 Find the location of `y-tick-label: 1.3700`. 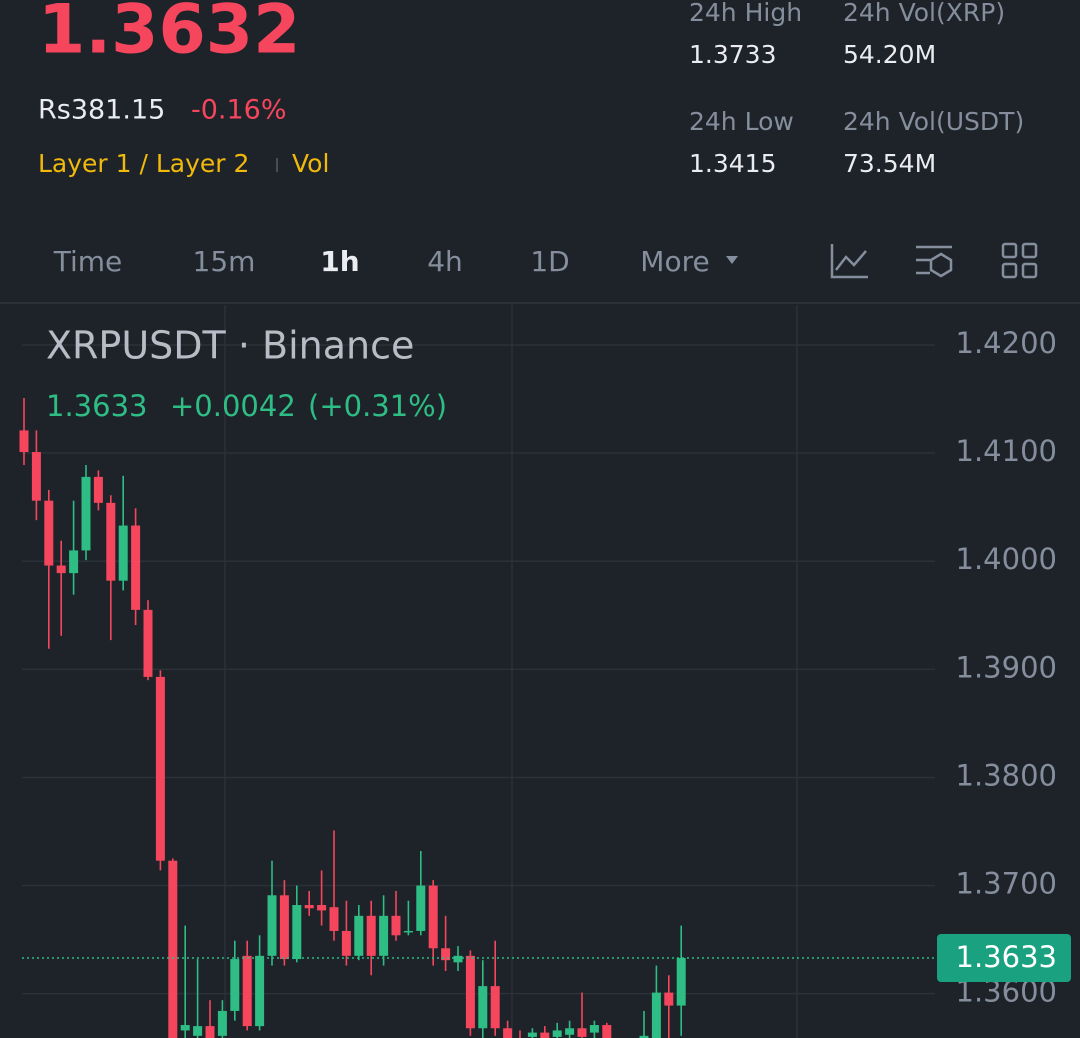

y-tick-label: 1.3700 is located at coordinates (1006, 884).